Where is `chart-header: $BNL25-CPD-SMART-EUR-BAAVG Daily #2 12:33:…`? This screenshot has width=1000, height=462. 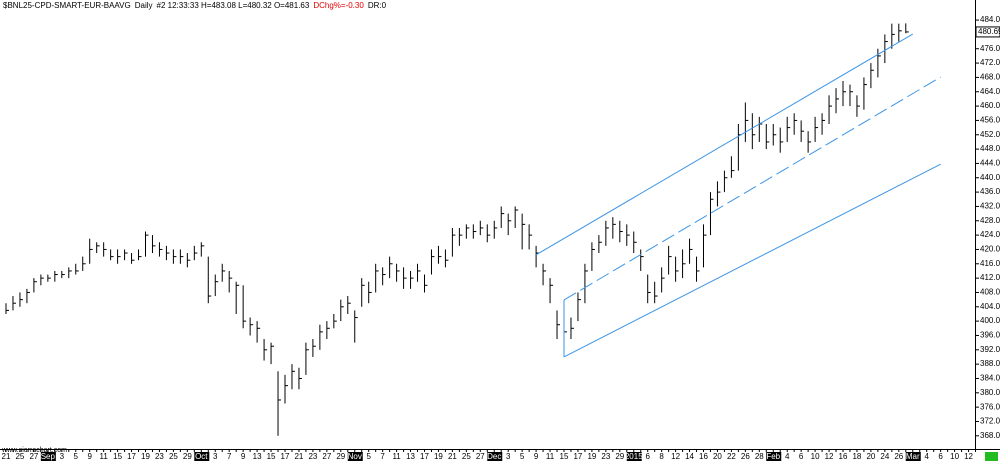
chart-header: $BNL25-CPD-SMART-EUR-BAAVG Daily #2 12:33:… is located at coordinates (196, 5).